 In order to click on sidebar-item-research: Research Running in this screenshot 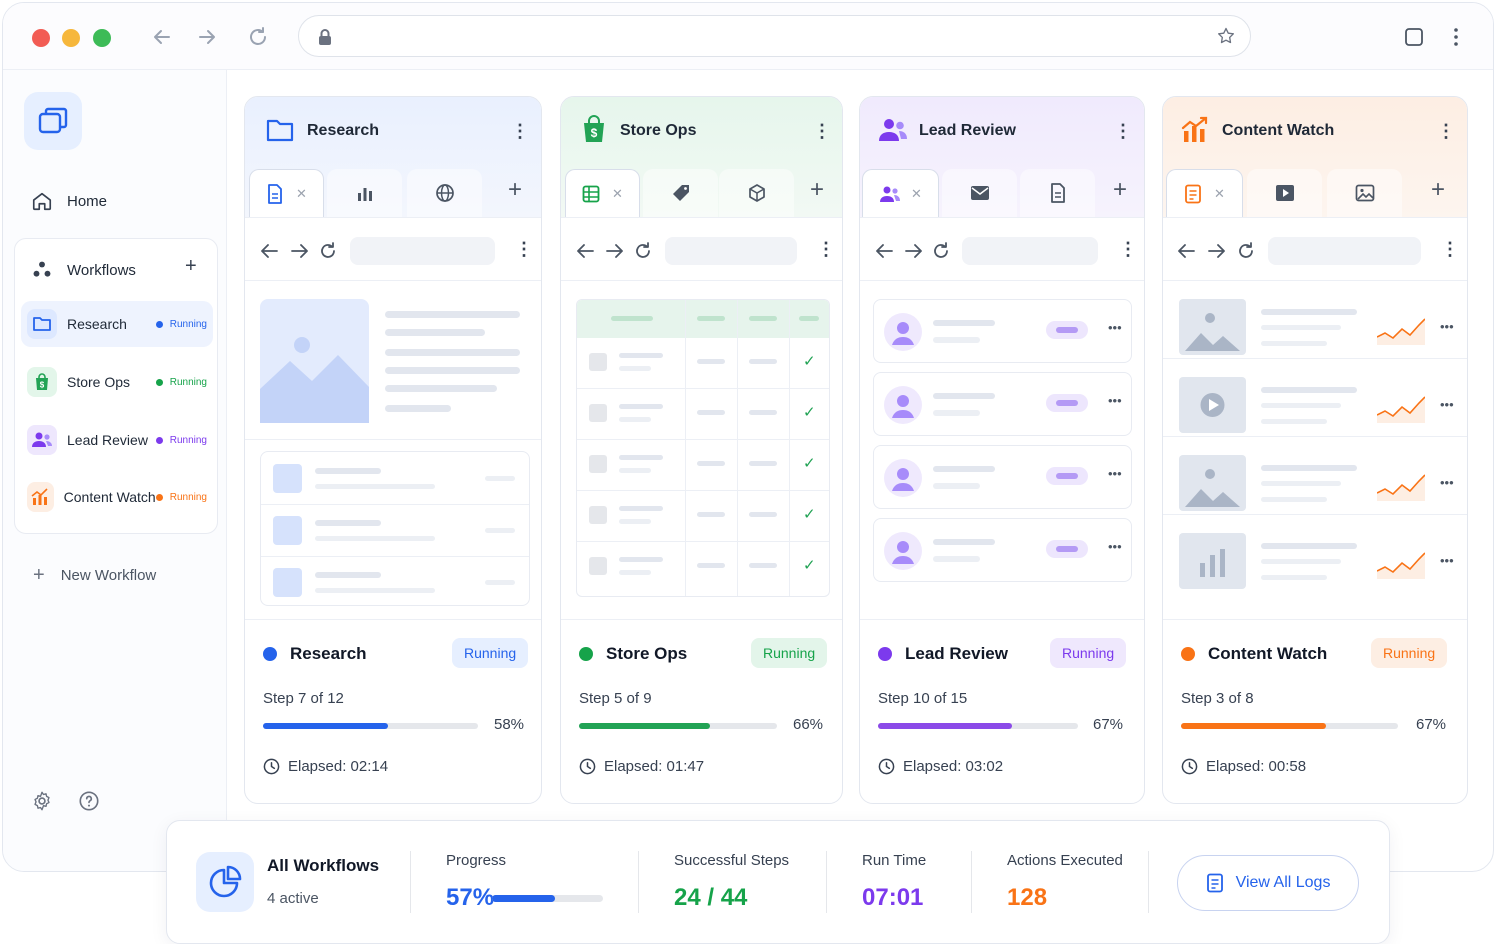, I will do `click(117, 324)`.